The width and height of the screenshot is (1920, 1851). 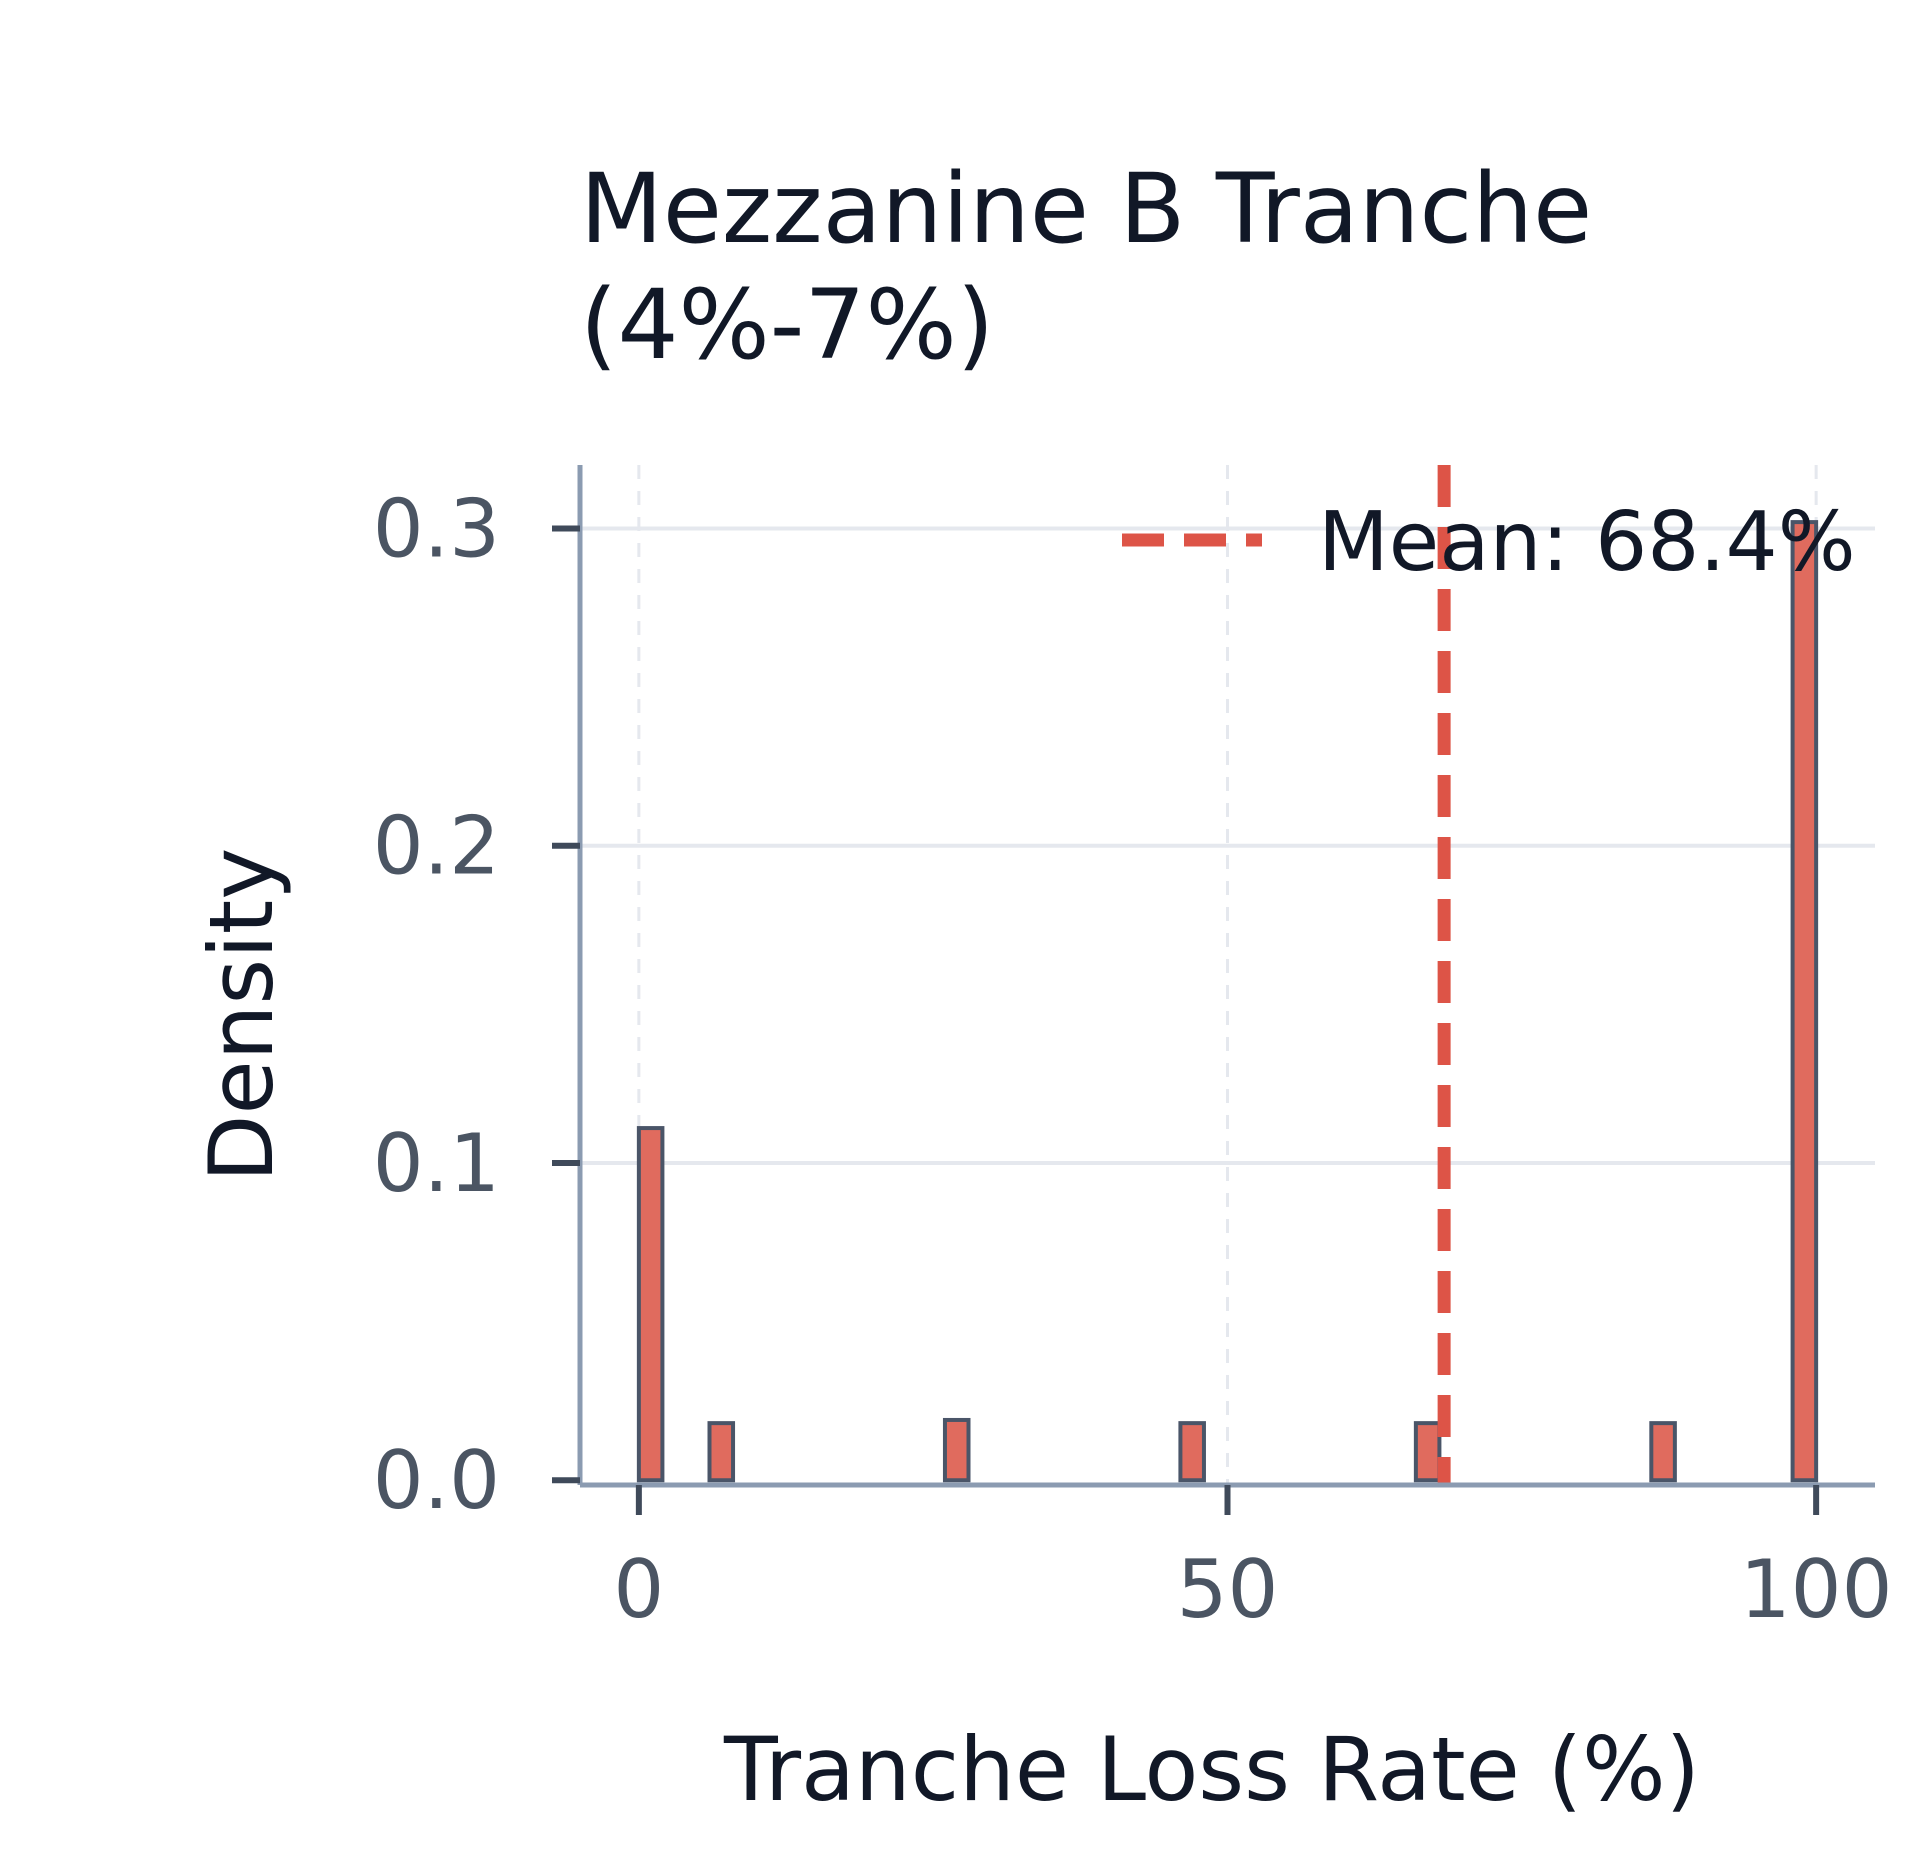 I want to click on chart-title-line-2: (4%-7%), so click(x=787, y=325).